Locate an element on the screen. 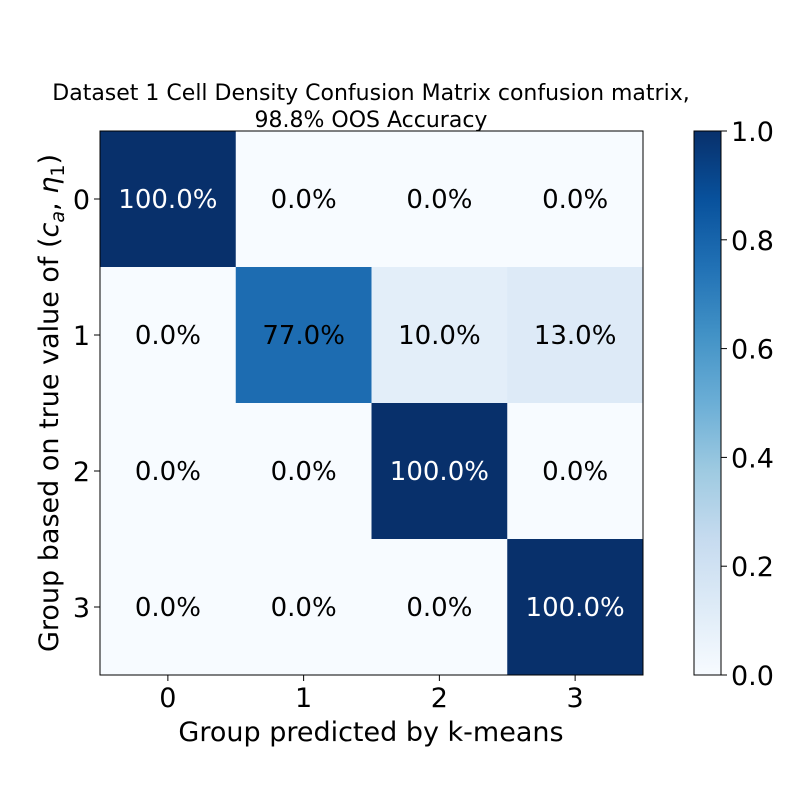 Image resolution: width=800 pixels, height=800 pixels. heatmap-cell-r3-c1 is located at coordinates (303, 607).